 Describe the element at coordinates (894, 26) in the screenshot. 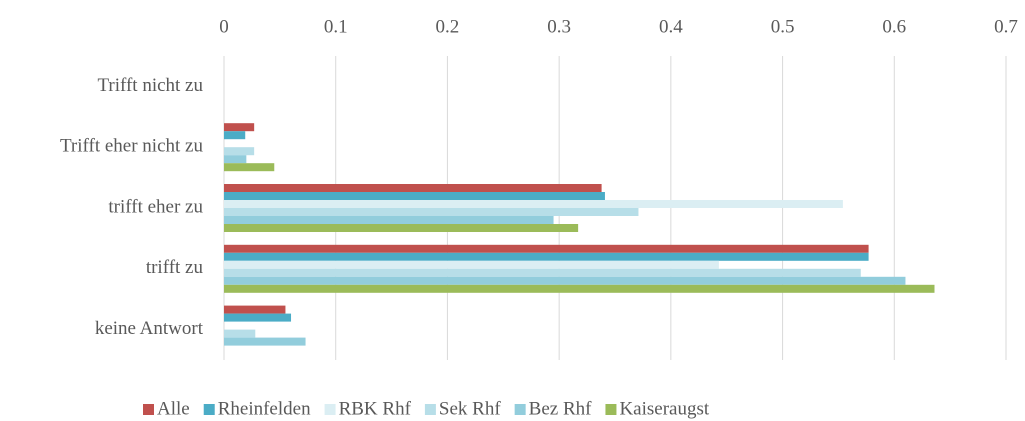

I see `x-tick-label: 0.6` at that location.